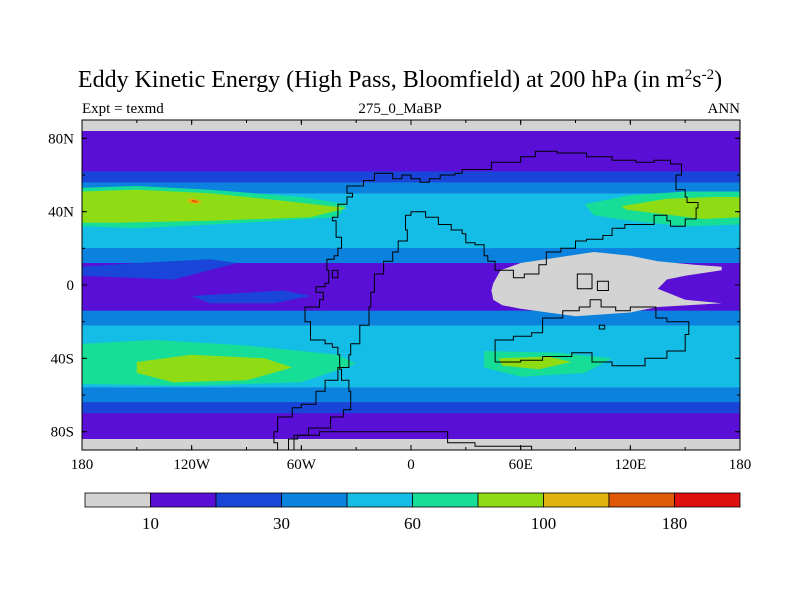 The width and height of the screenshot is (800, 600). What do you see at coordinates (718, 80) in the screenshot?
I see `title-close: )` at bounding box center [718, 80].